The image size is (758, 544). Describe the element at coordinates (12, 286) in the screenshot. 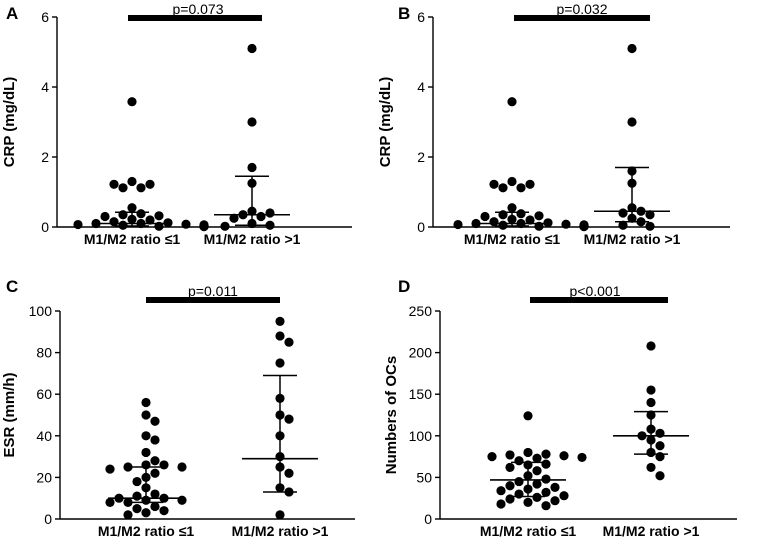

I see `panel-letter-c: C` at that location.